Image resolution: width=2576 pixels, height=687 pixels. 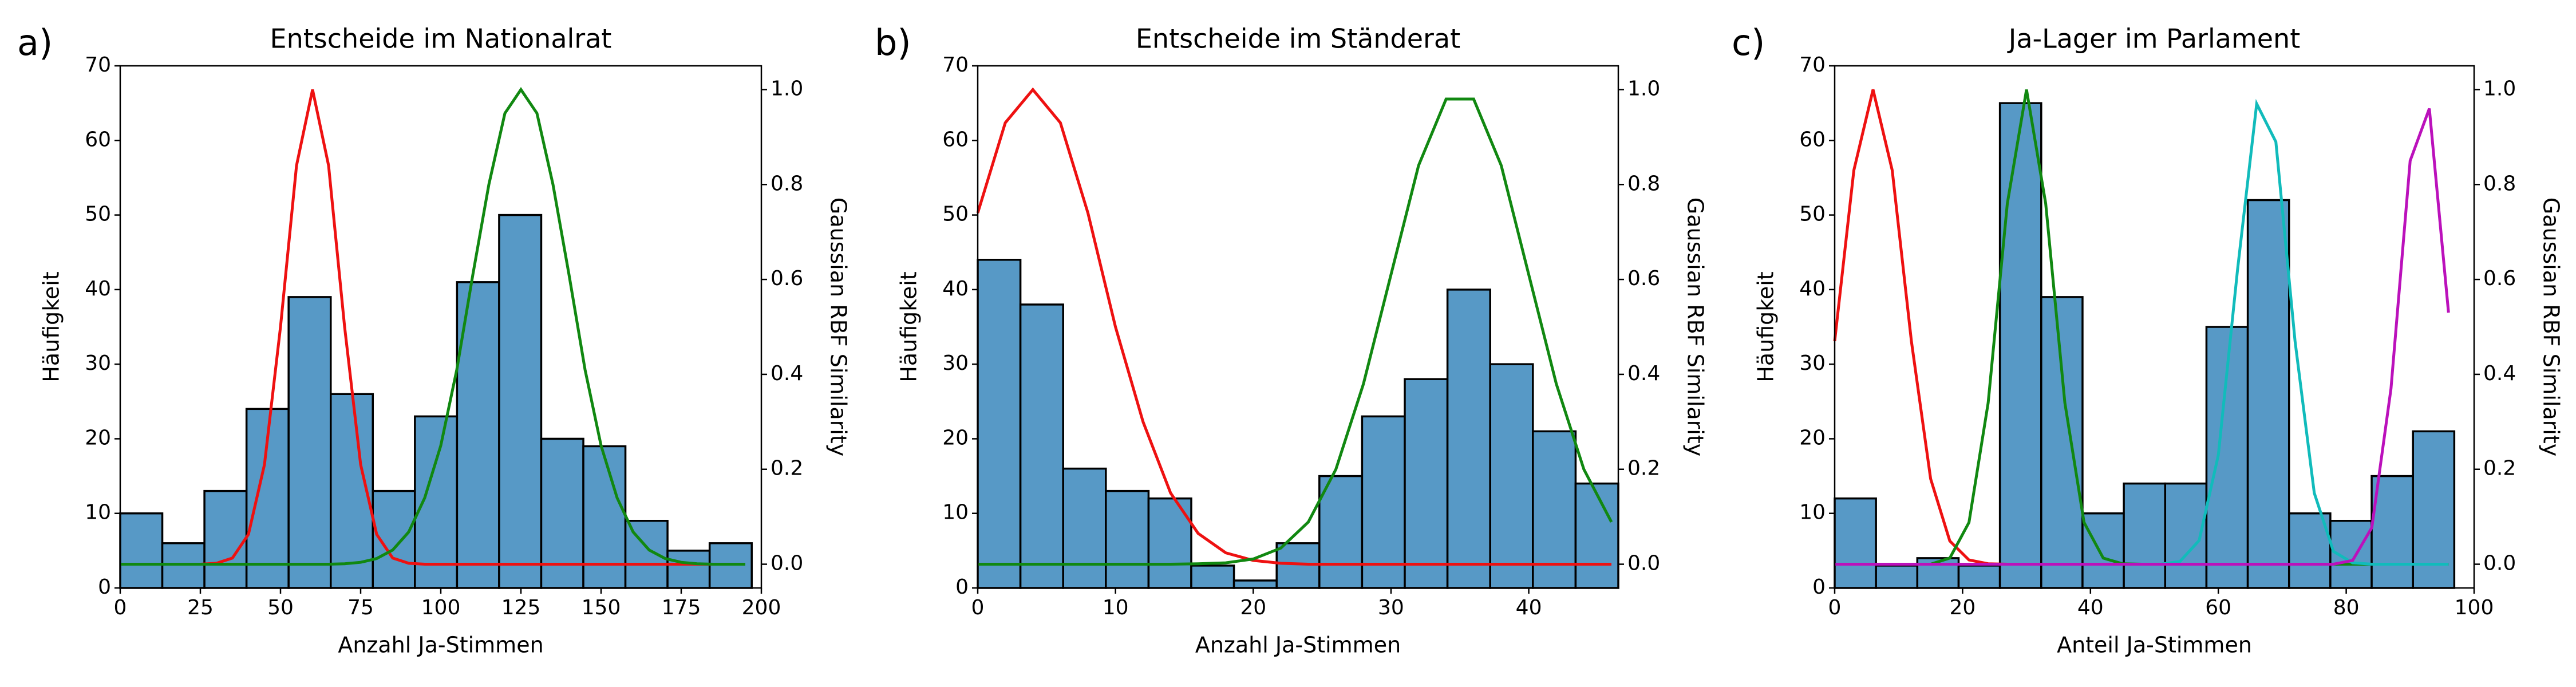 What do you see at coordinates (681, 607) in the screenshot?
I see `x-tick-label: 175` at bounding box center [681, 607].